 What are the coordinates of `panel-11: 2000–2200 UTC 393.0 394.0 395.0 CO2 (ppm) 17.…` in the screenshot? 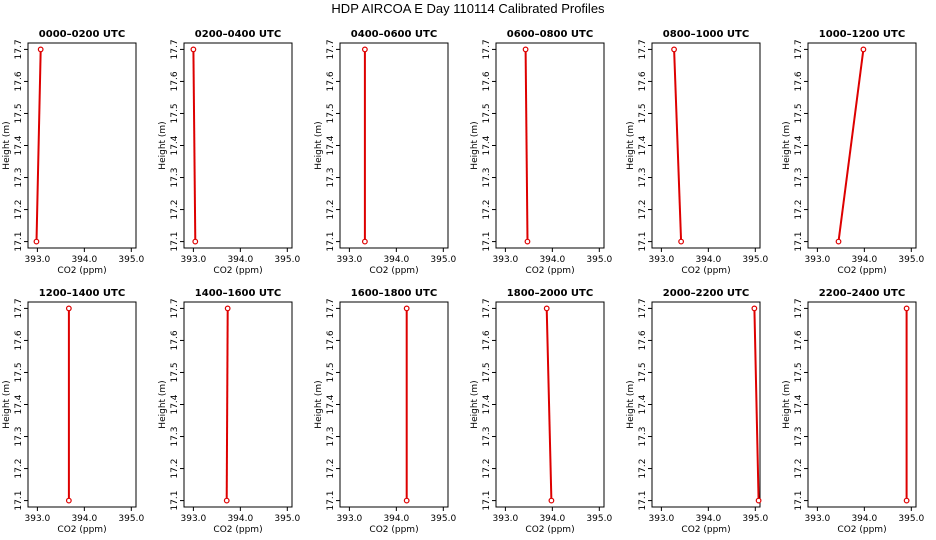 It's located at (697, 411).